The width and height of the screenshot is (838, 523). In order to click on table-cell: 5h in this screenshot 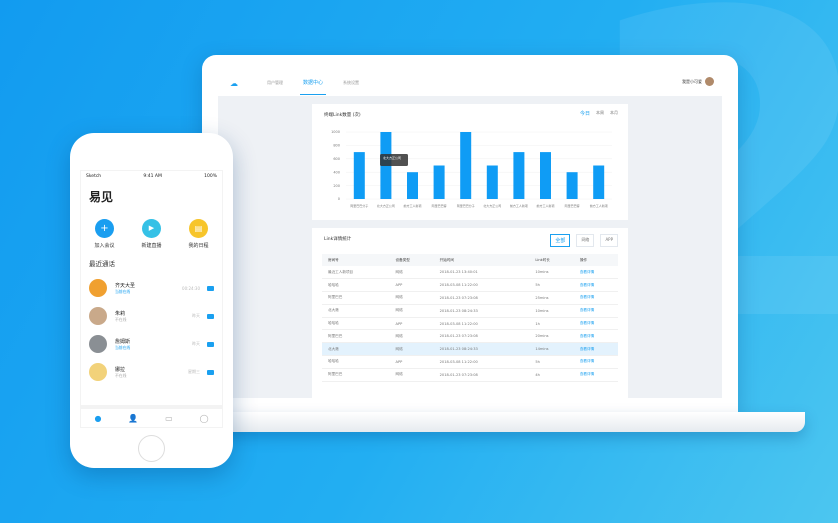, I will do `click(551, 362)`.